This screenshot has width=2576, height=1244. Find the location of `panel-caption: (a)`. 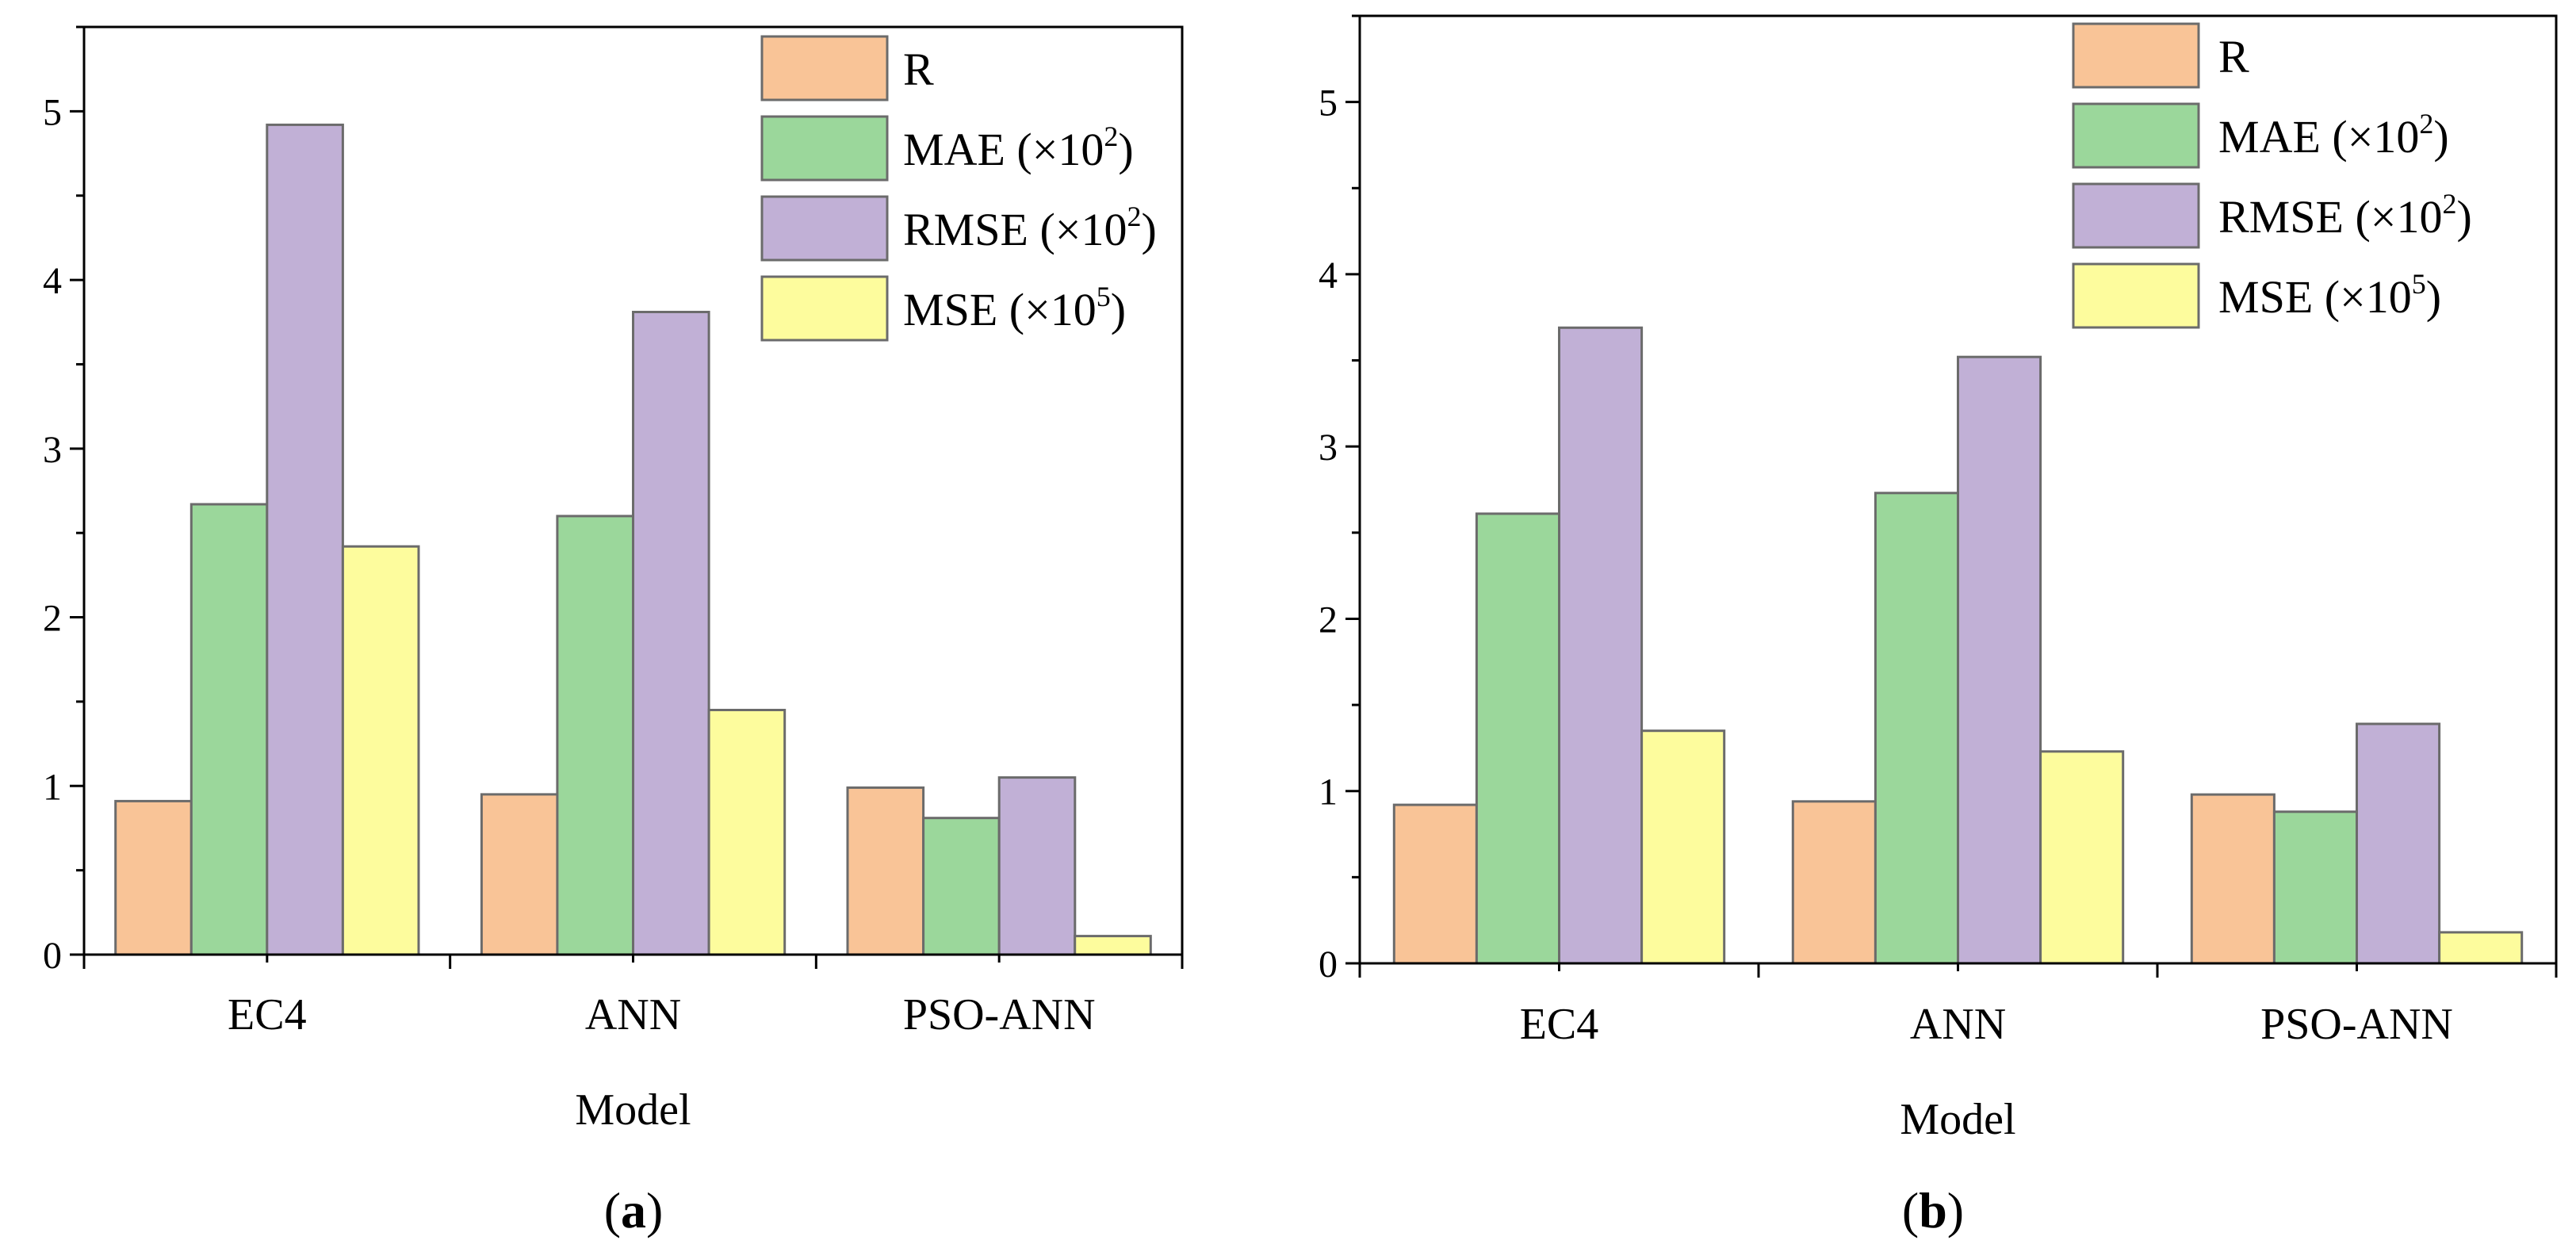

panel-caption: (a) is located at coordinates (634, 1210).